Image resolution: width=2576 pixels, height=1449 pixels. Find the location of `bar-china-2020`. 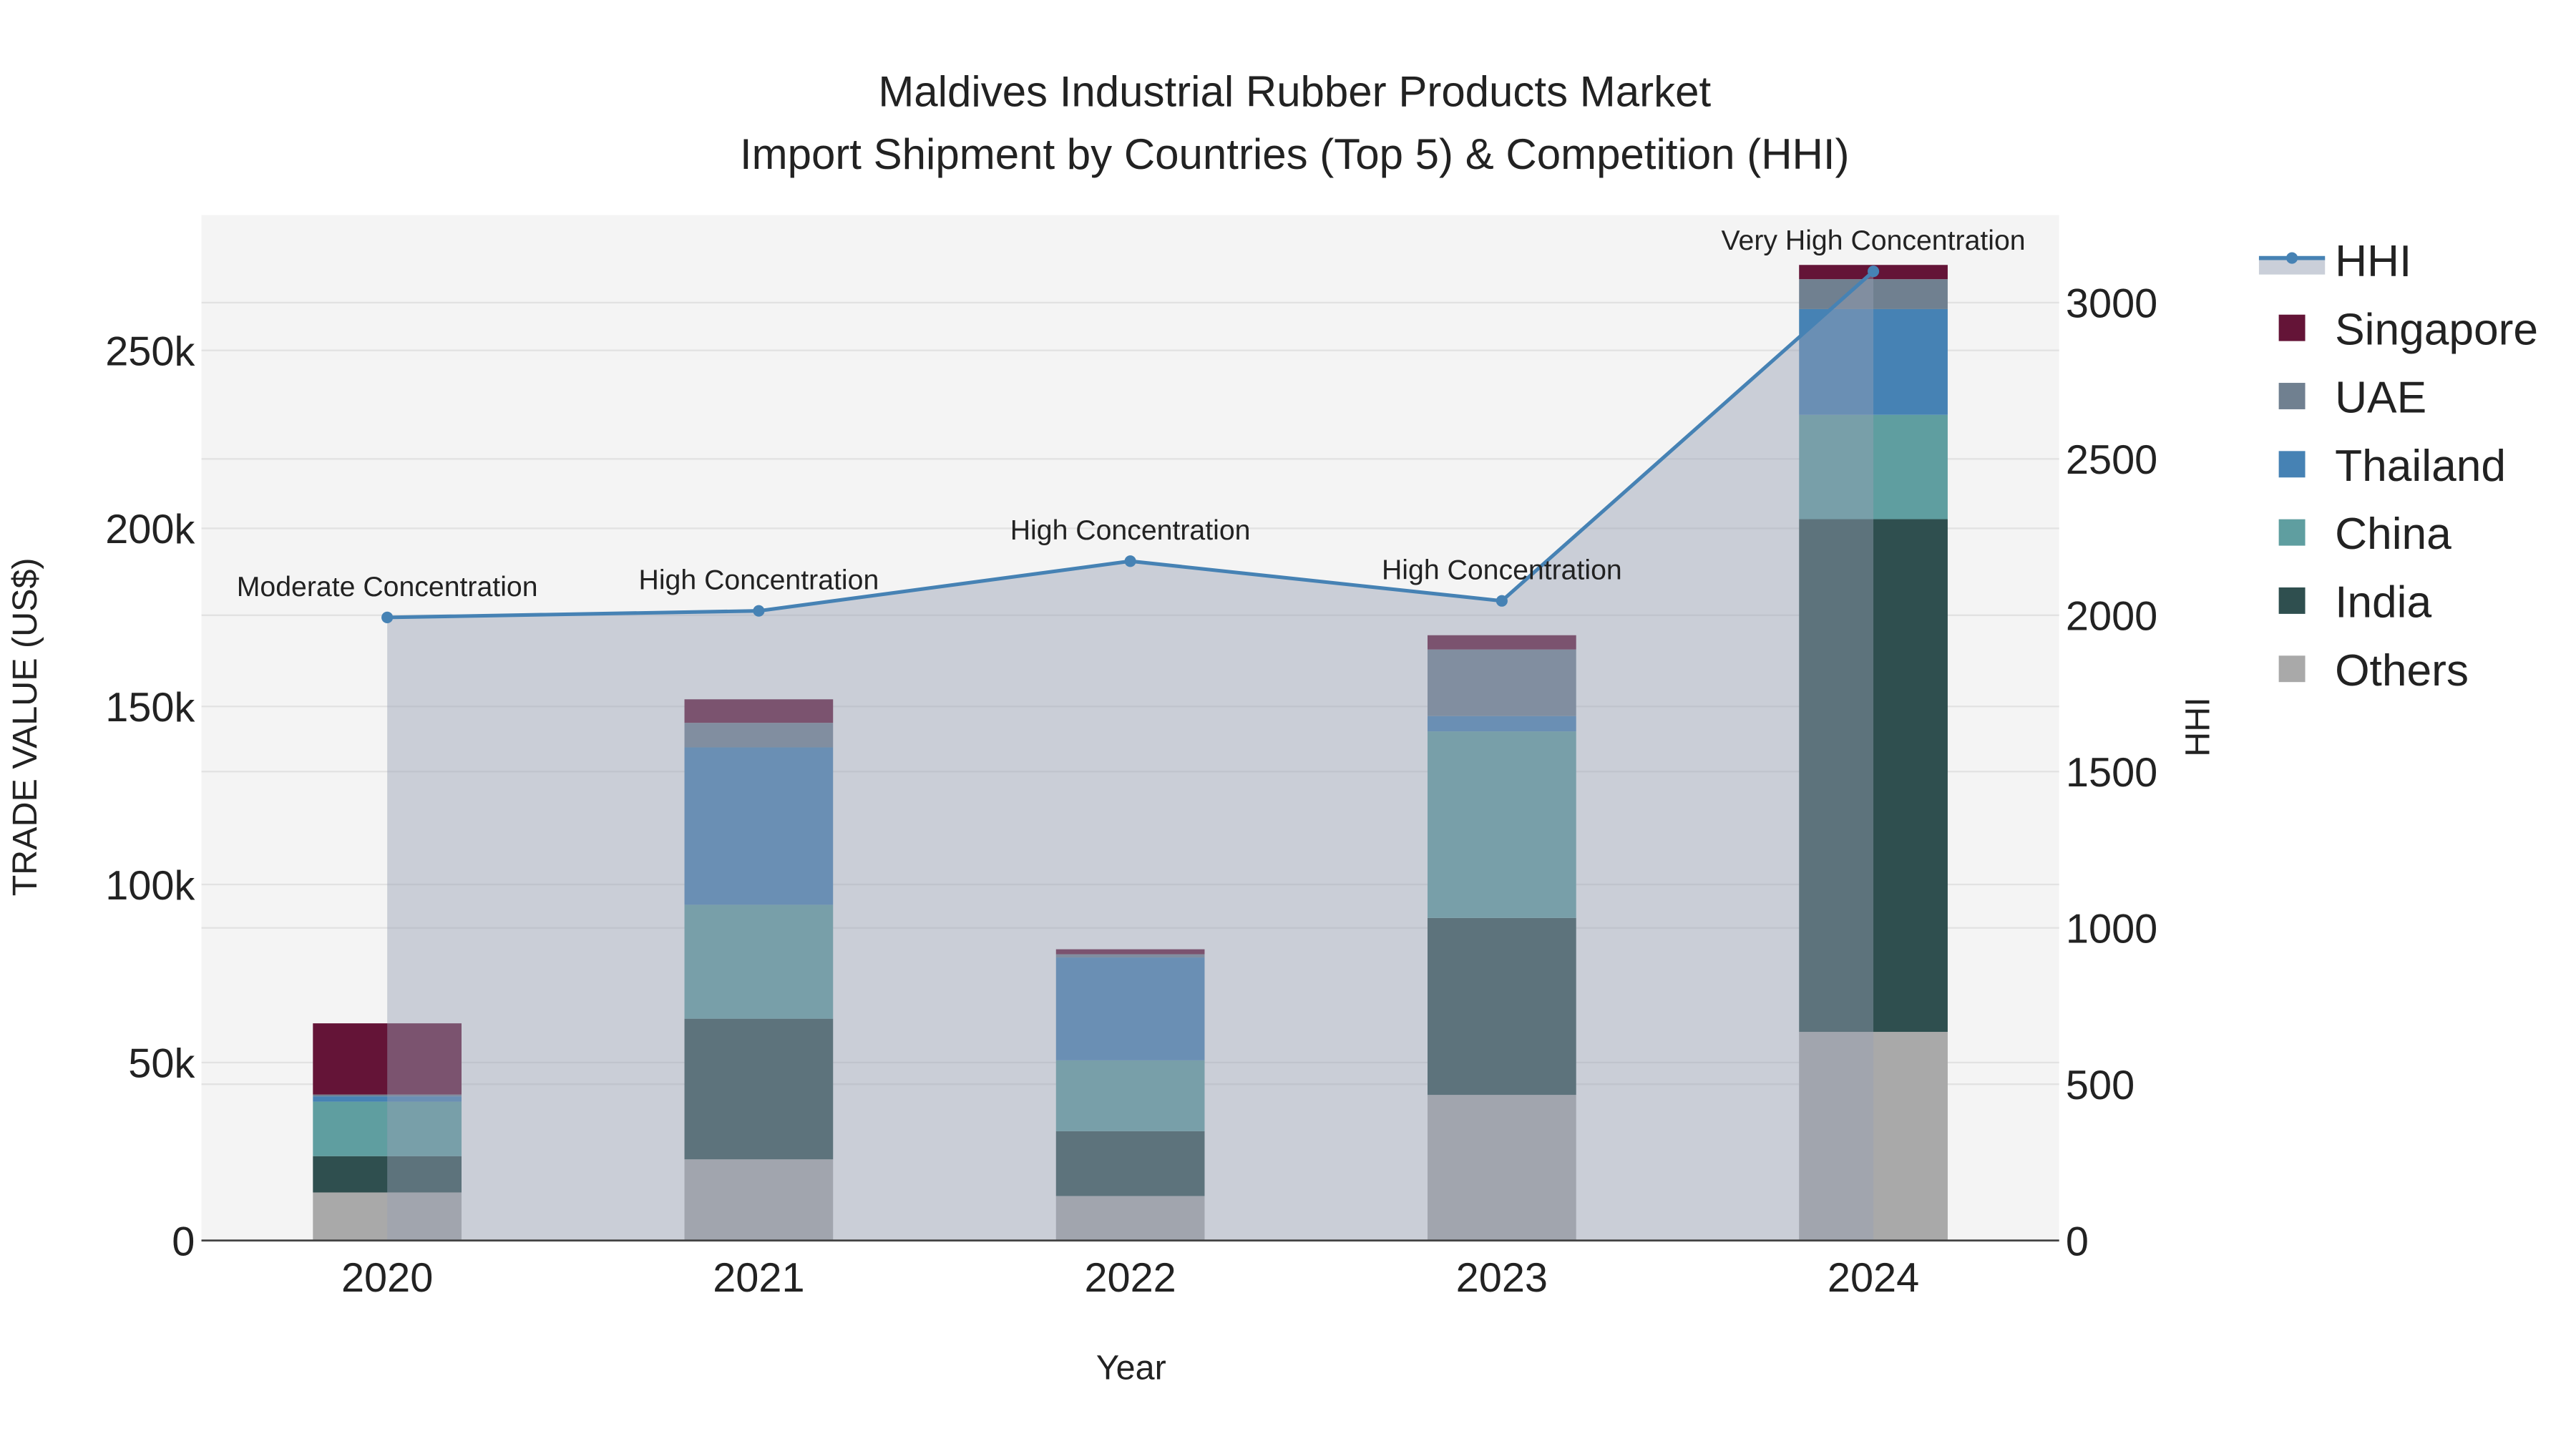

bar-china-2020 is located at coordinates (387, 1128).